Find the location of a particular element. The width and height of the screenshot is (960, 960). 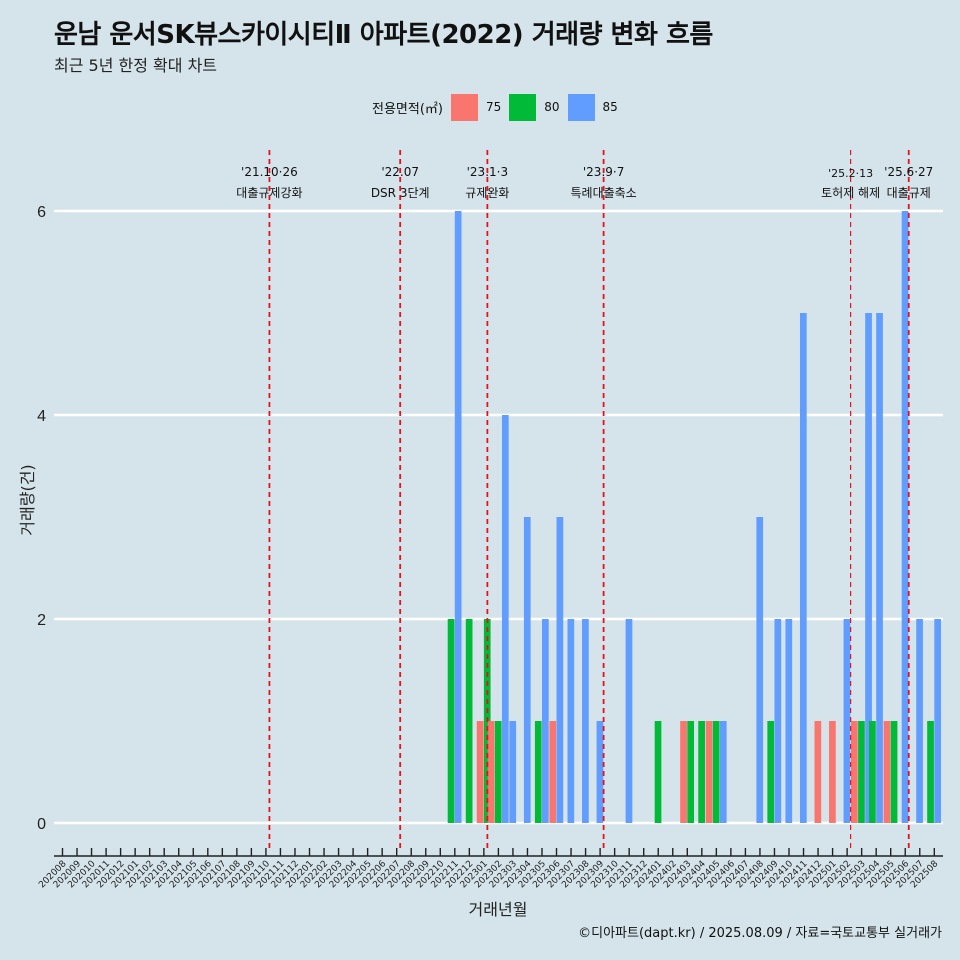

legend-item-85: 85 is located at coordinates (592, 107).